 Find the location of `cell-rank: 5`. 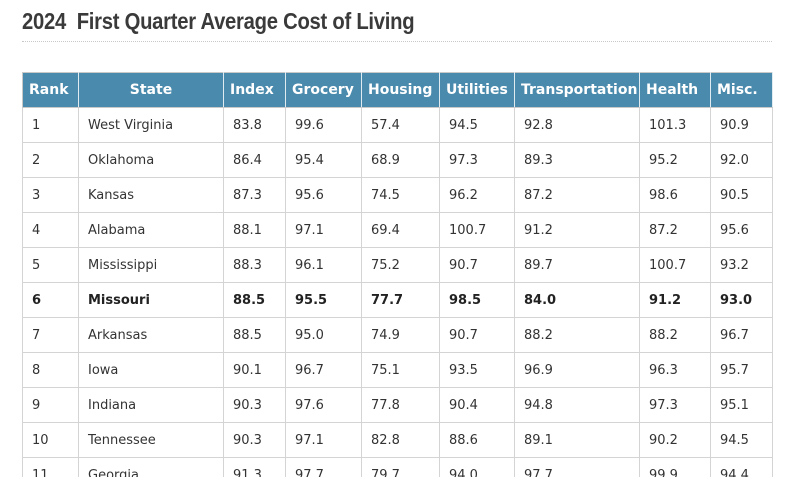

cell-rank: 5 is located at coordinates (50, 265).